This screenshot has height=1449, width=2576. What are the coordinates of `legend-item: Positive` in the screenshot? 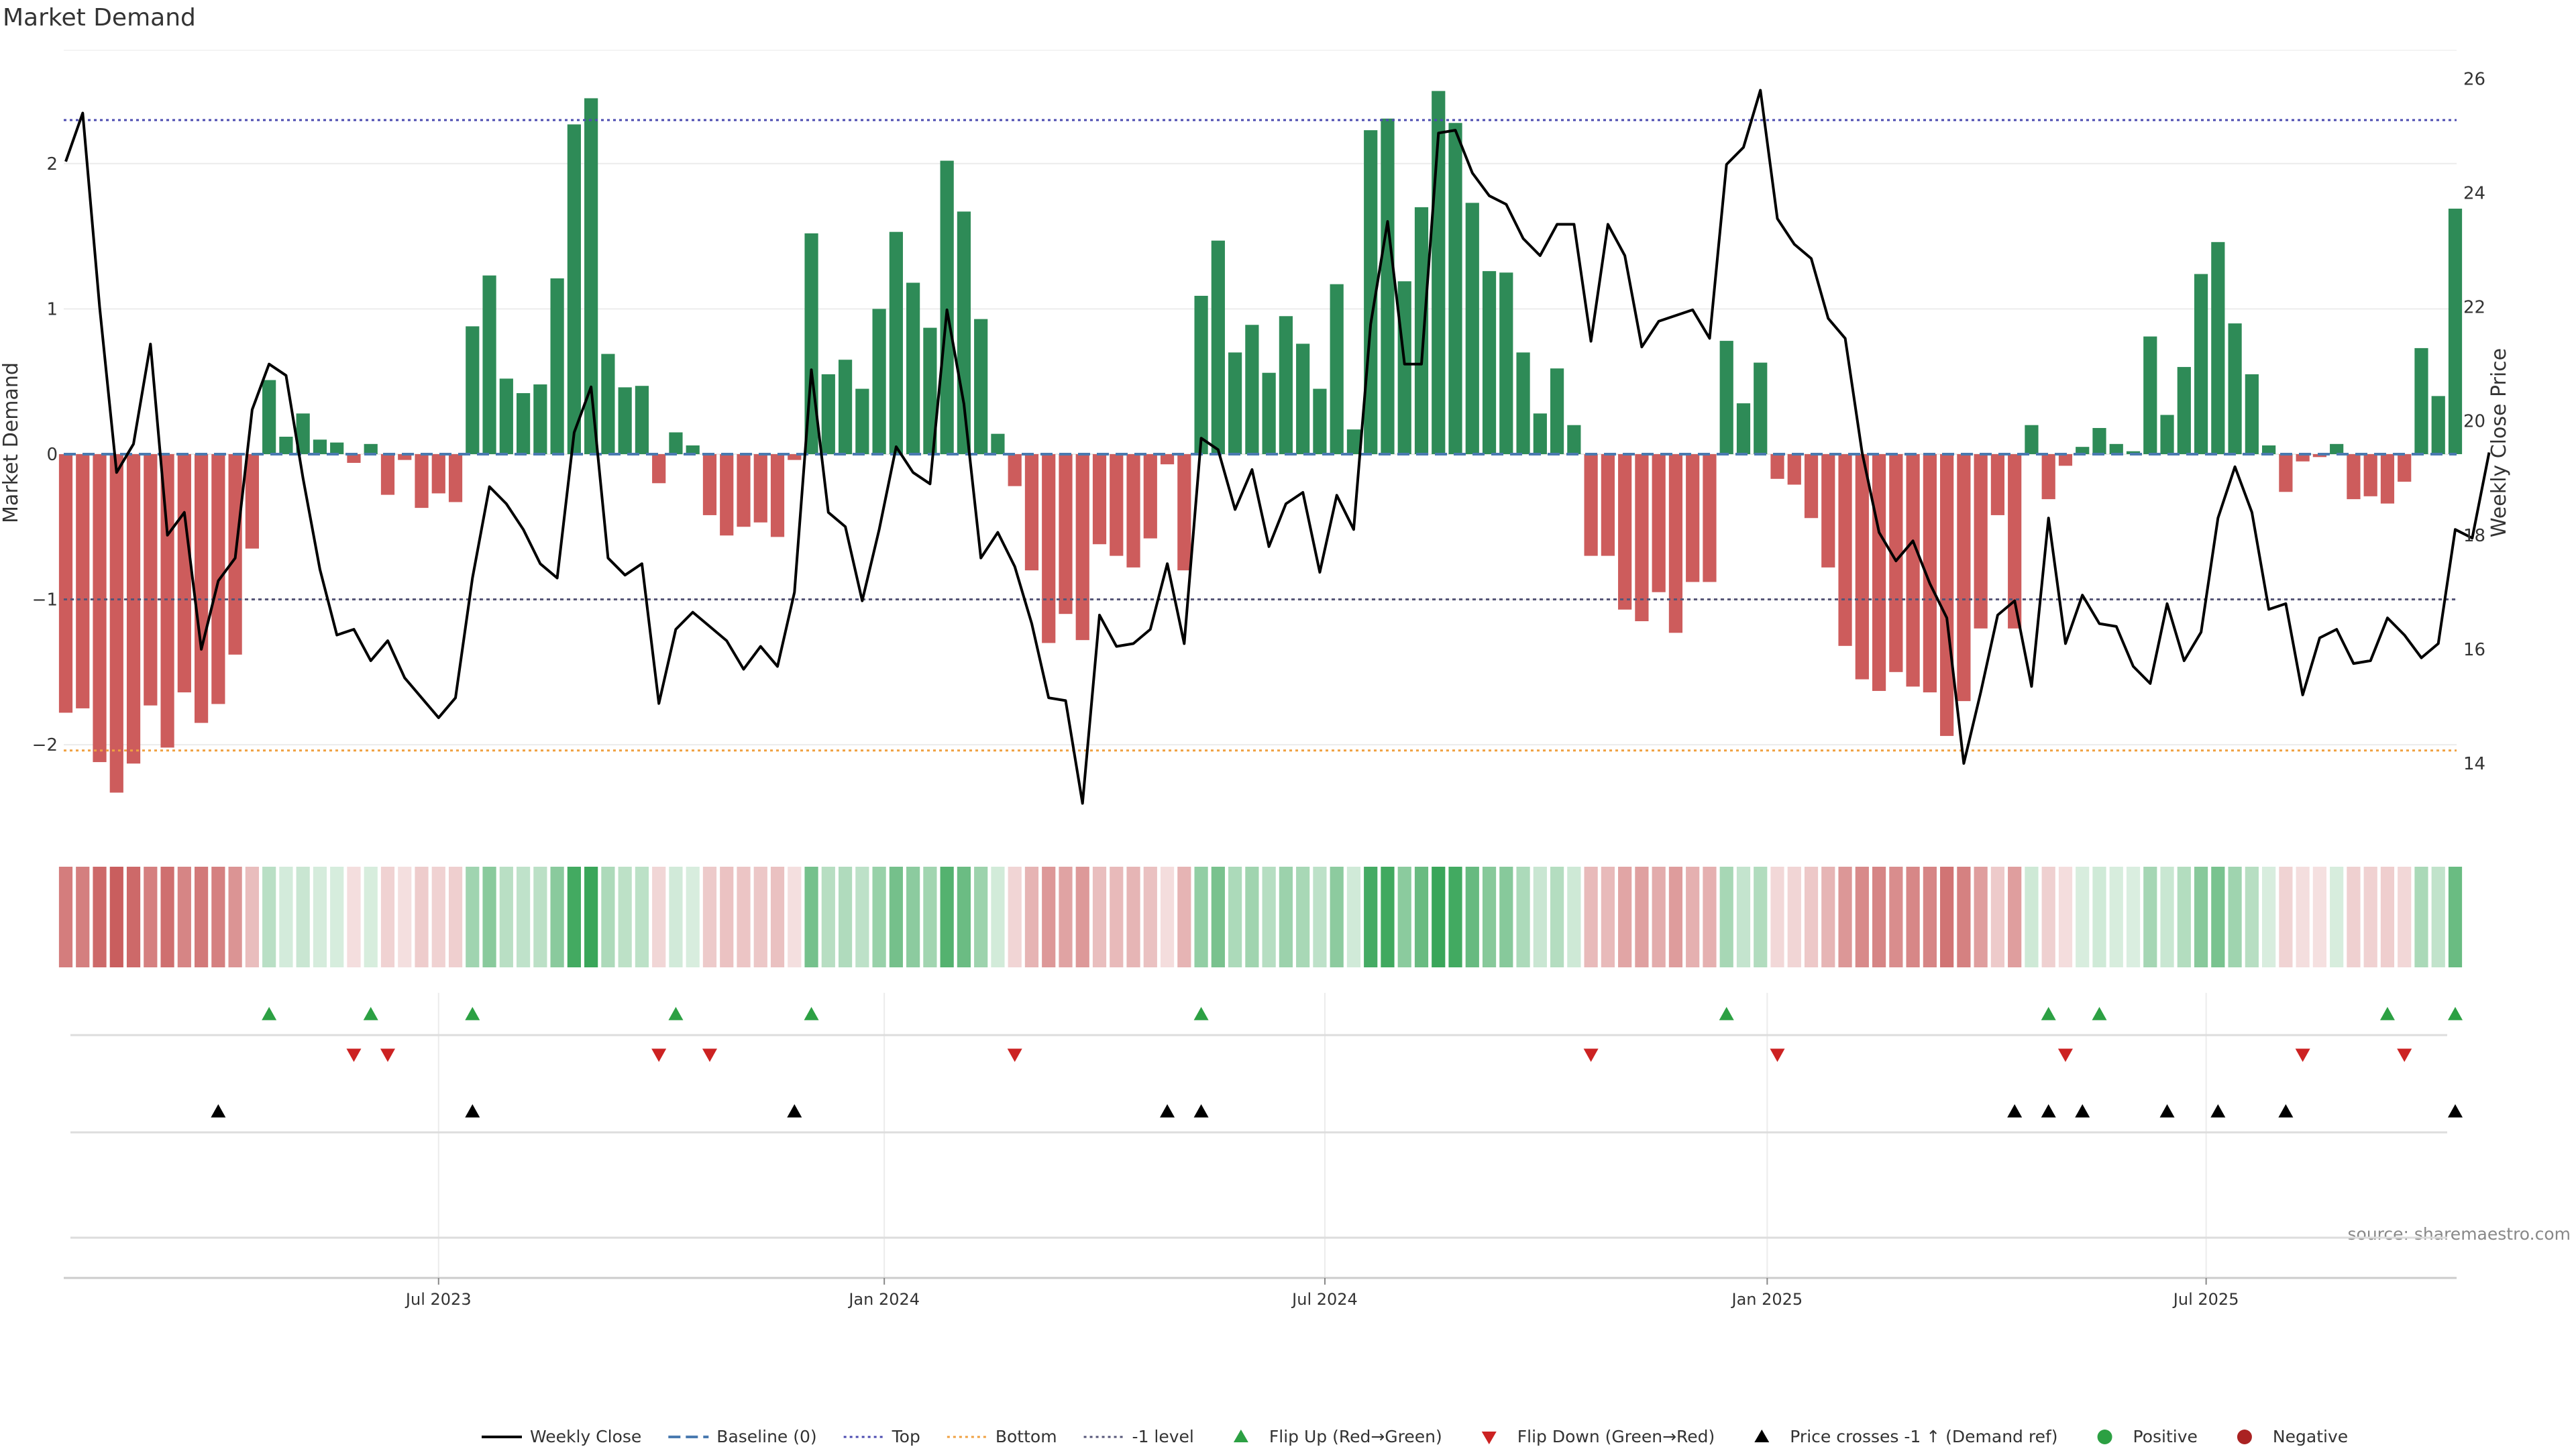 It's located at (2147, 1436).